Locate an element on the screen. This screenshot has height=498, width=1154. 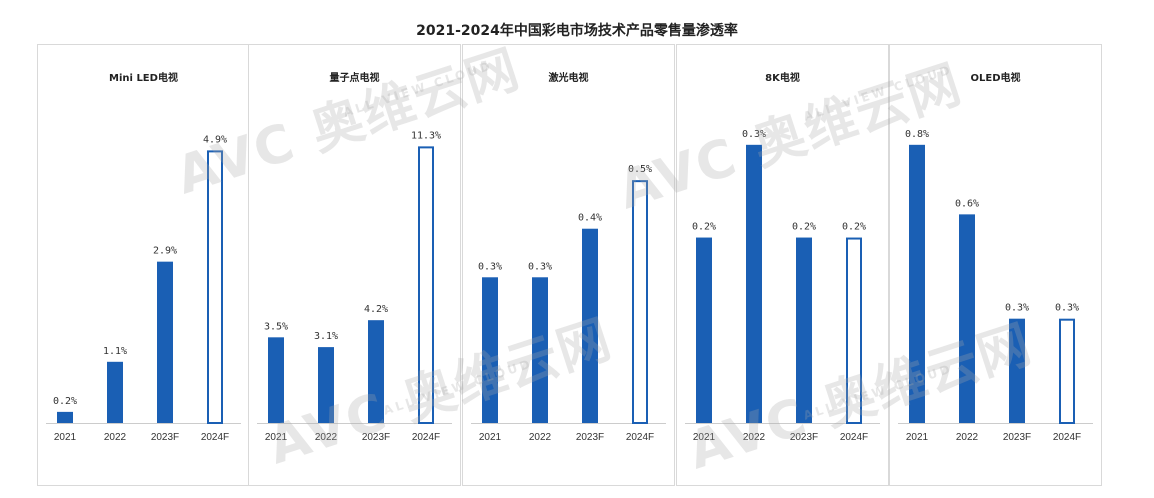
panel-title: OLED电视 is located at coordinates (995, 78).